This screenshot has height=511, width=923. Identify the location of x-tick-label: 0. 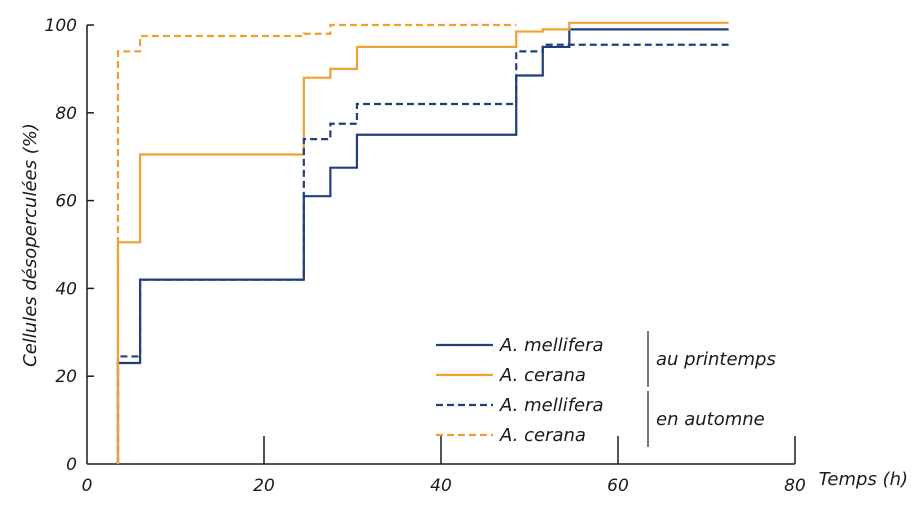
(87, 486).